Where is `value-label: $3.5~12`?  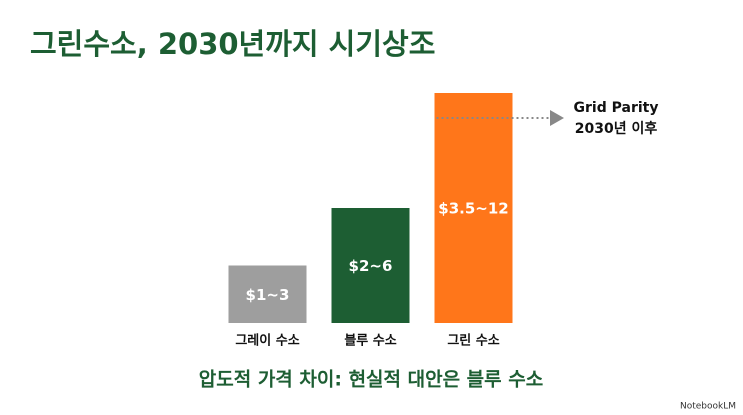
value-label: $3.5~12 is located at coordinates (473, 209).